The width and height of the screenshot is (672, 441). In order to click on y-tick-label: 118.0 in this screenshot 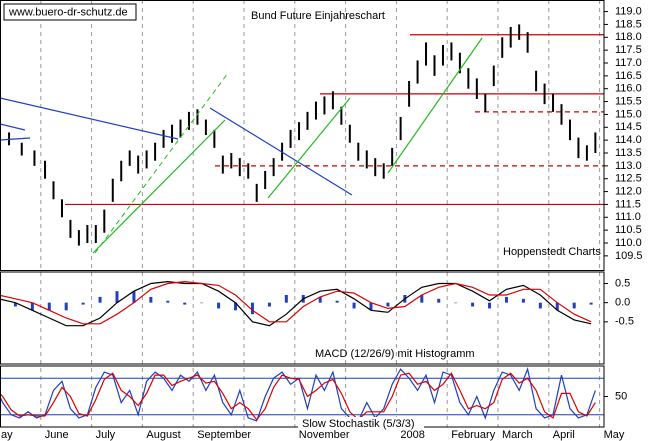, I will do `click(628, 37)`.